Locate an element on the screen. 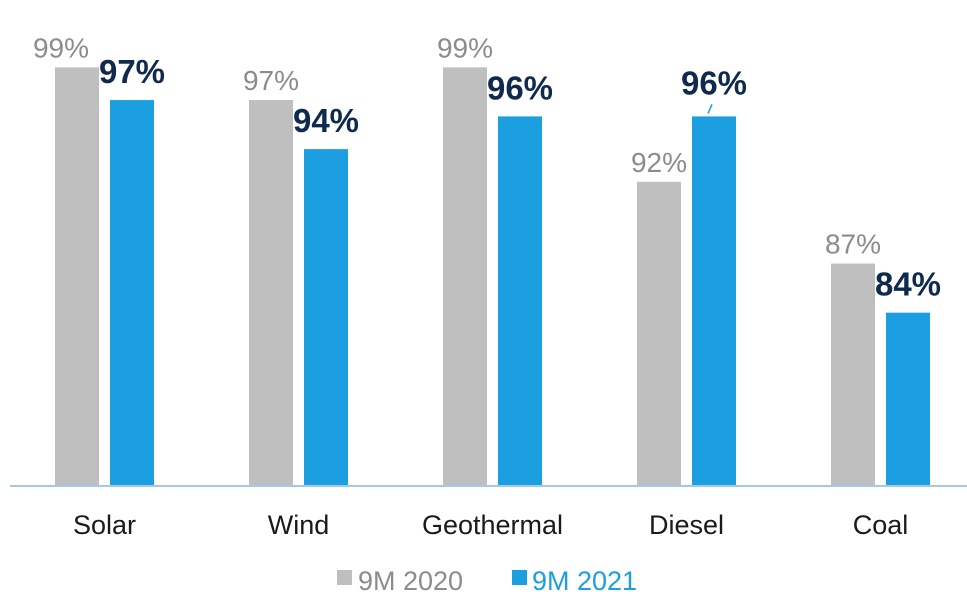 This screenshot has width=967, height=598. category-label-geothermal: Geothermal is located at coordinates (492, 525).